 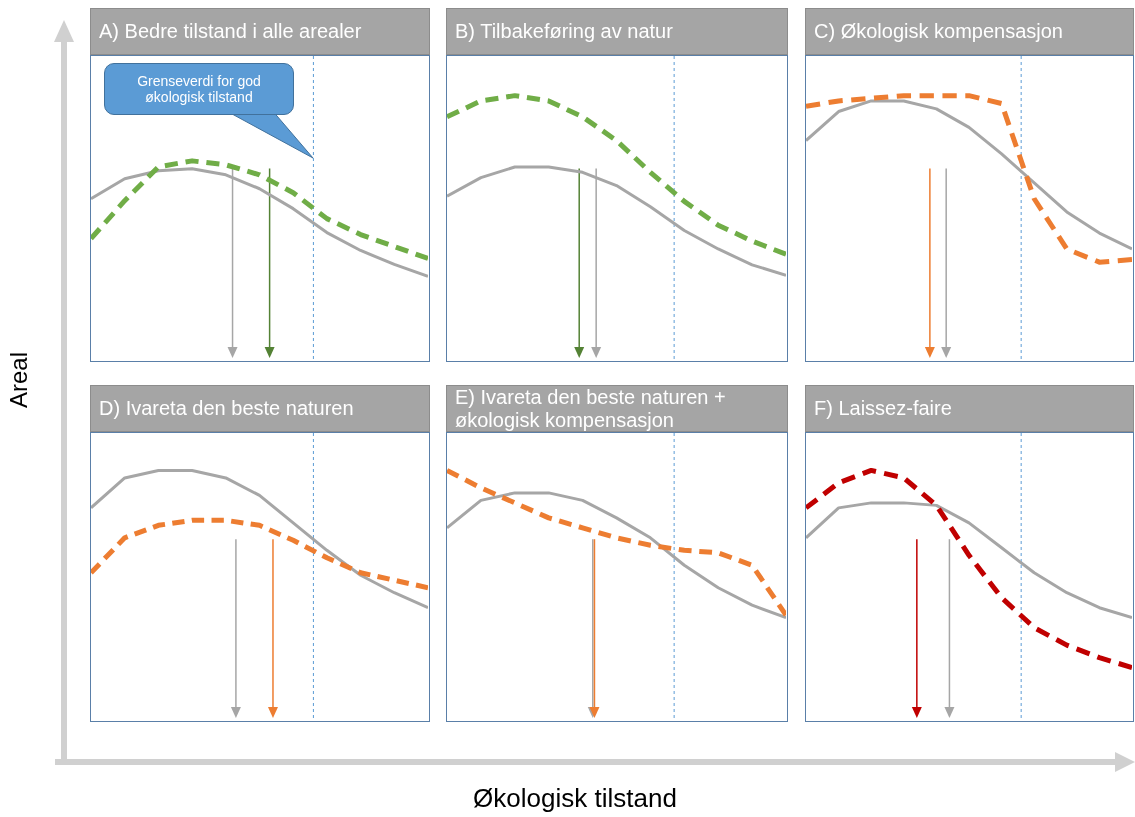 What do you see at coordinates (575, 798) in the screenshot?
I see `x-axis-title: Økologisk tilstand` at bounding box center [575, 798].